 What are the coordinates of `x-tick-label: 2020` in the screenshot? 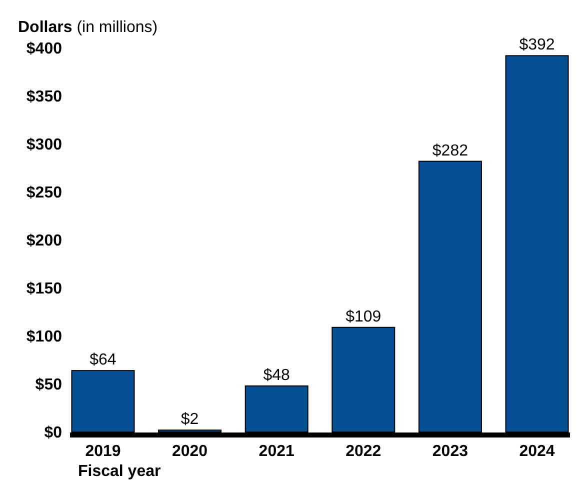 It's located at (190, 451).